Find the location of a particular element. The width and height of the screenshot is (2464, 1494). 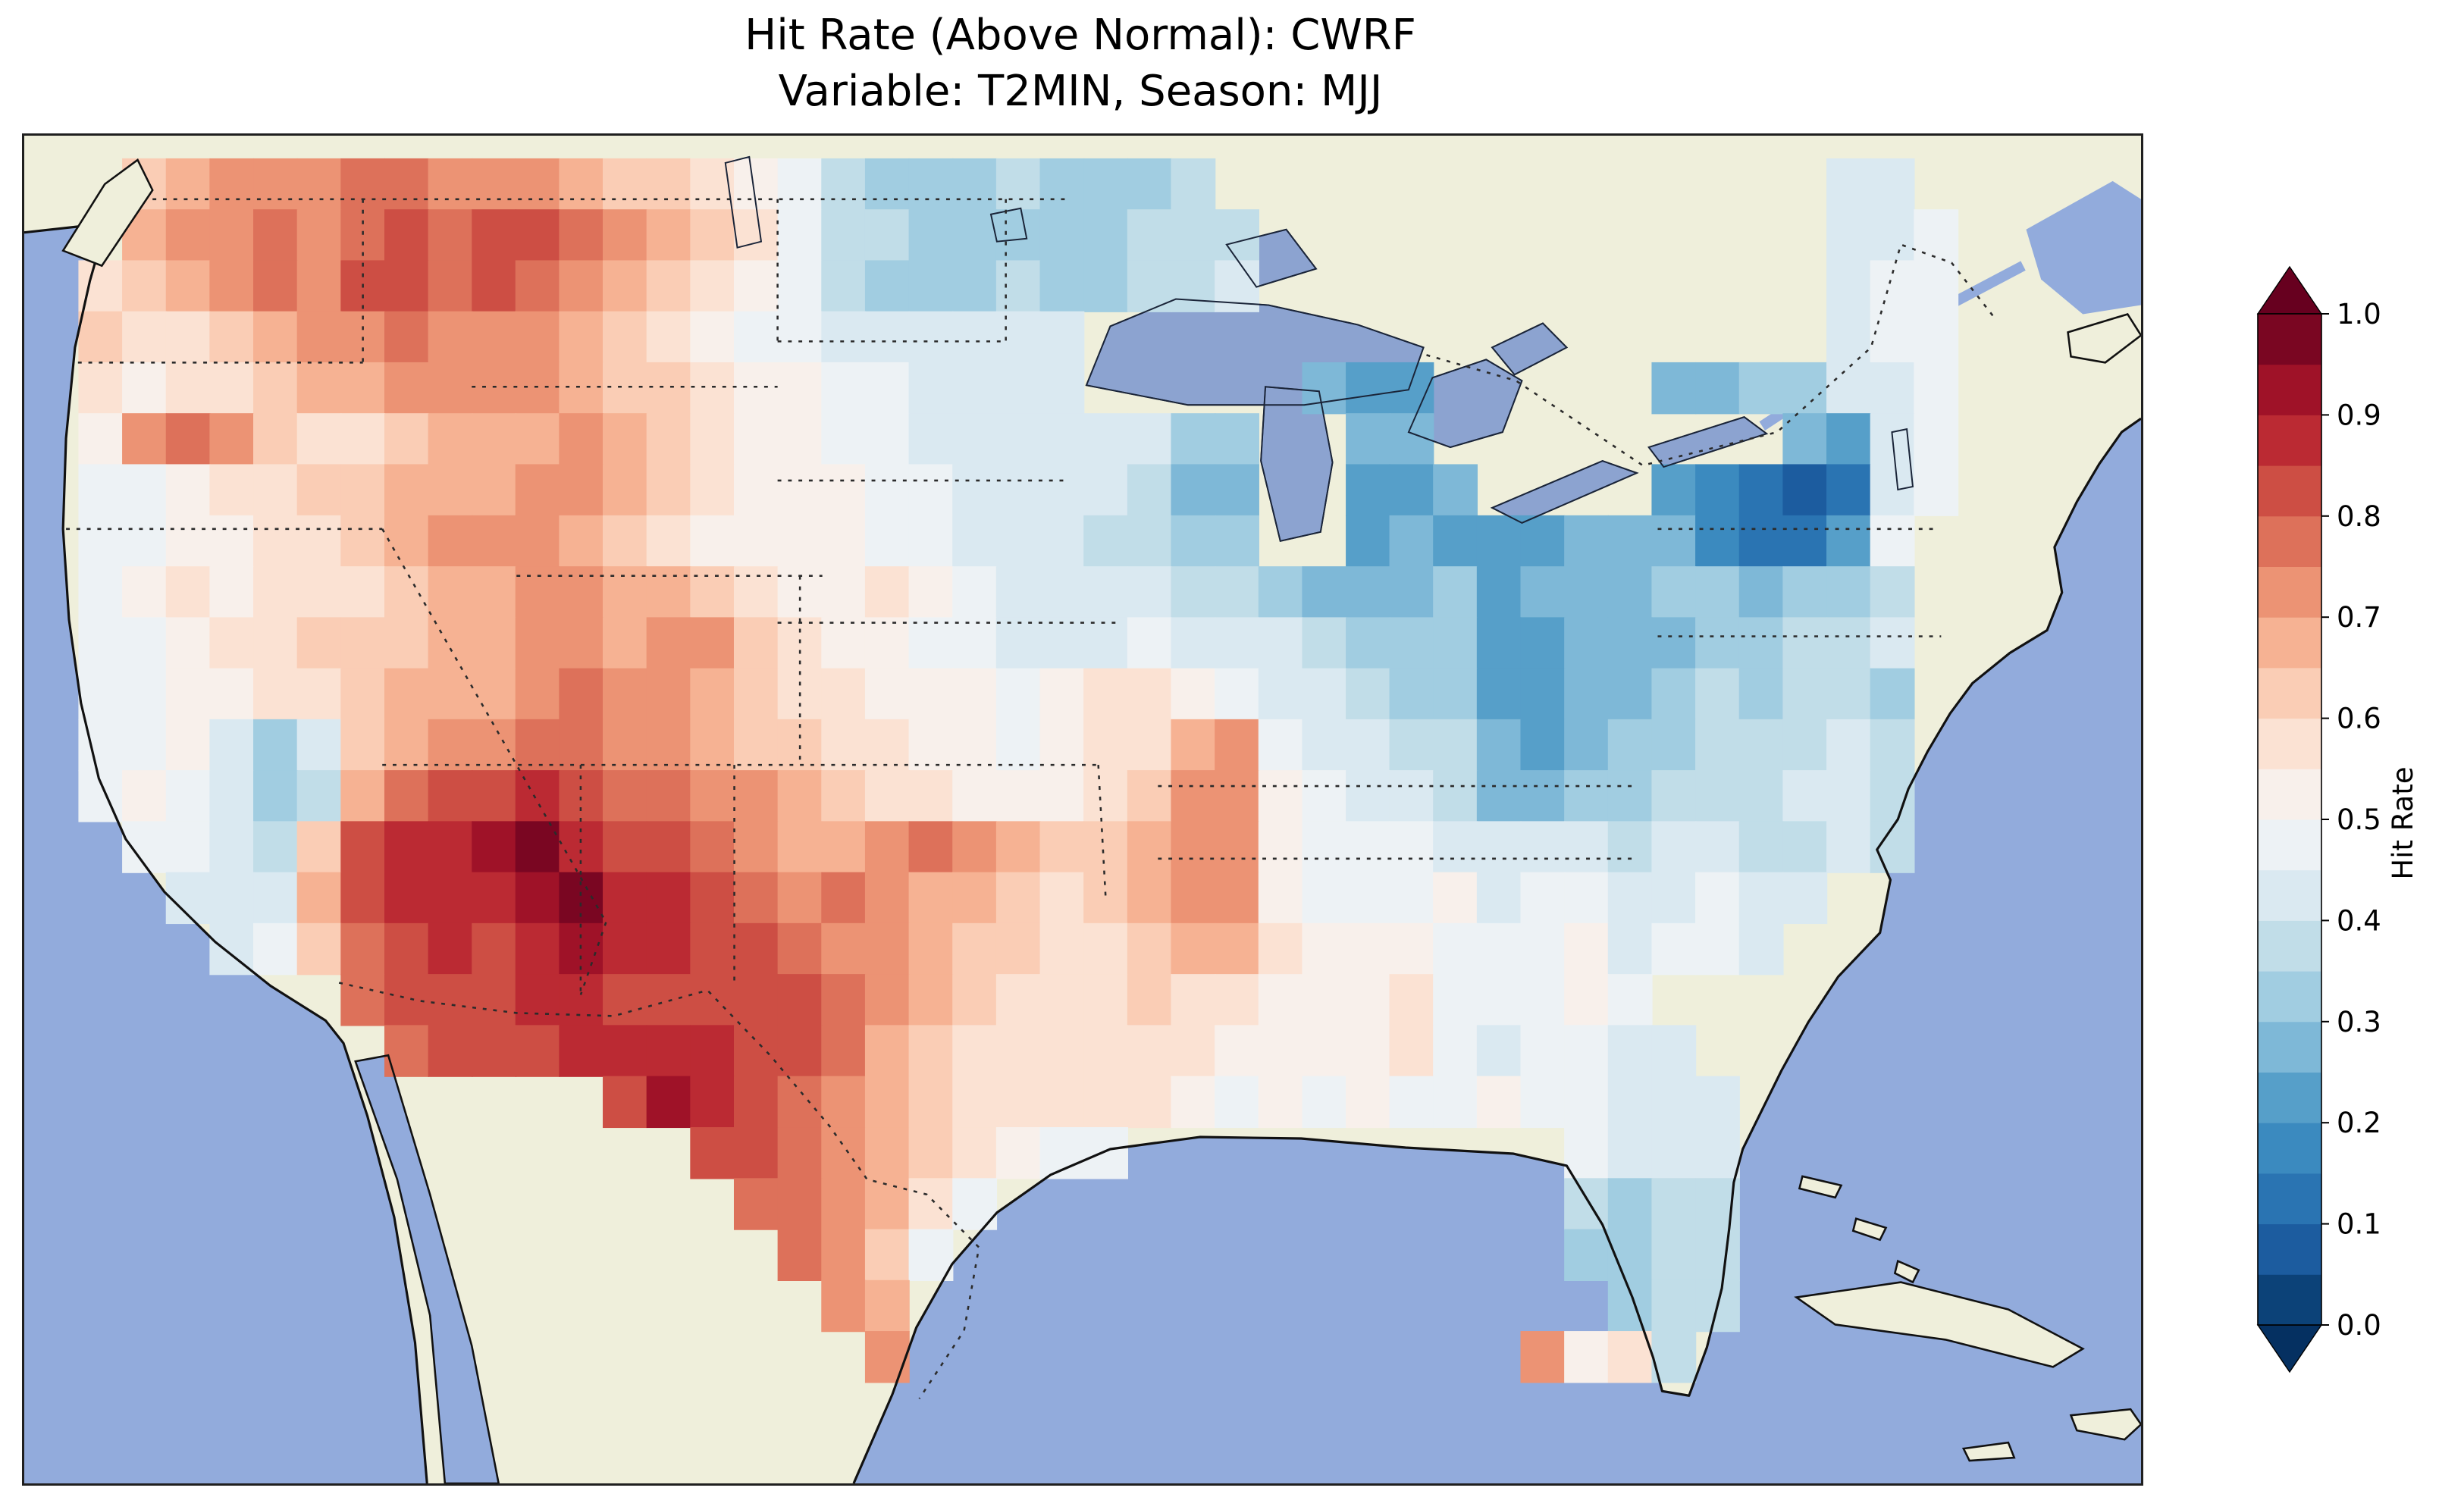

tick-label: 0.7 is located at coordinates (2359, 617).